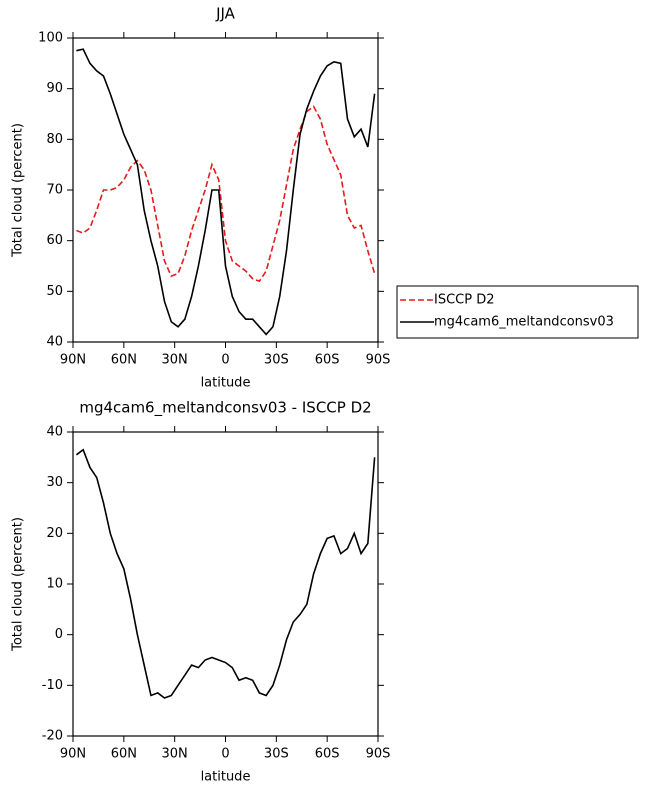 This screenshot has height=791, width=648. I want to click on y-tick-label: 70, so click(54, 190).